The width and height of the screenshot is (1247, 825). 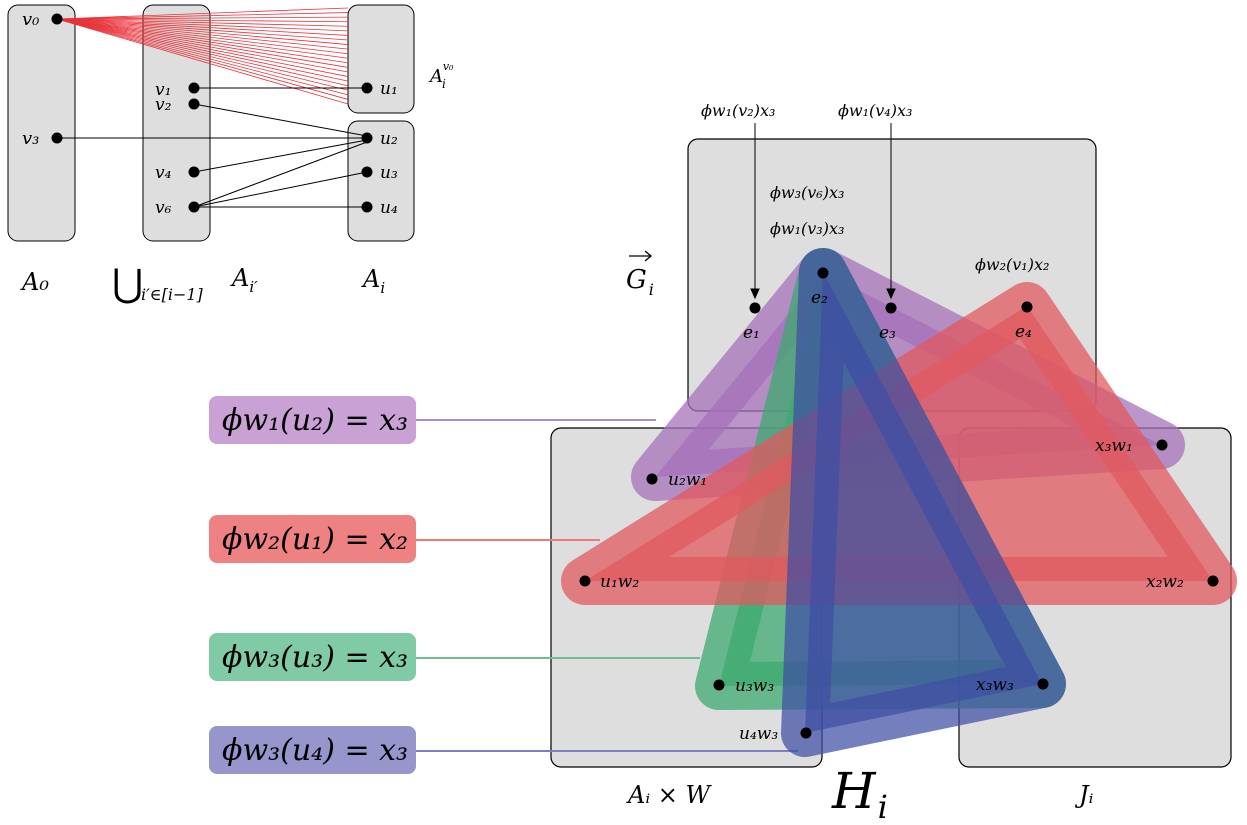 I want to click on vertex-u3w3, so click(x=719, y=685).